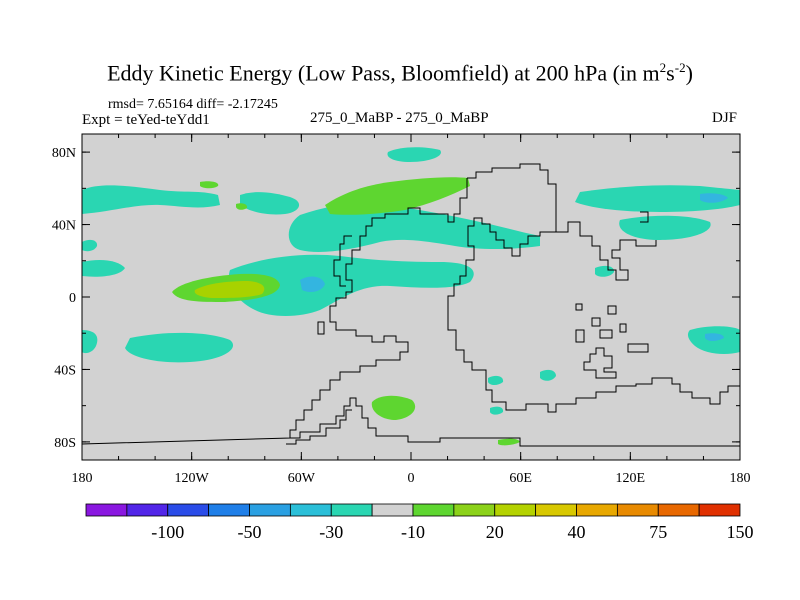  What do you see at coordinates (321, 328) in the screenshot?
I see `coastline-isle` at bounding box center [321, 328].